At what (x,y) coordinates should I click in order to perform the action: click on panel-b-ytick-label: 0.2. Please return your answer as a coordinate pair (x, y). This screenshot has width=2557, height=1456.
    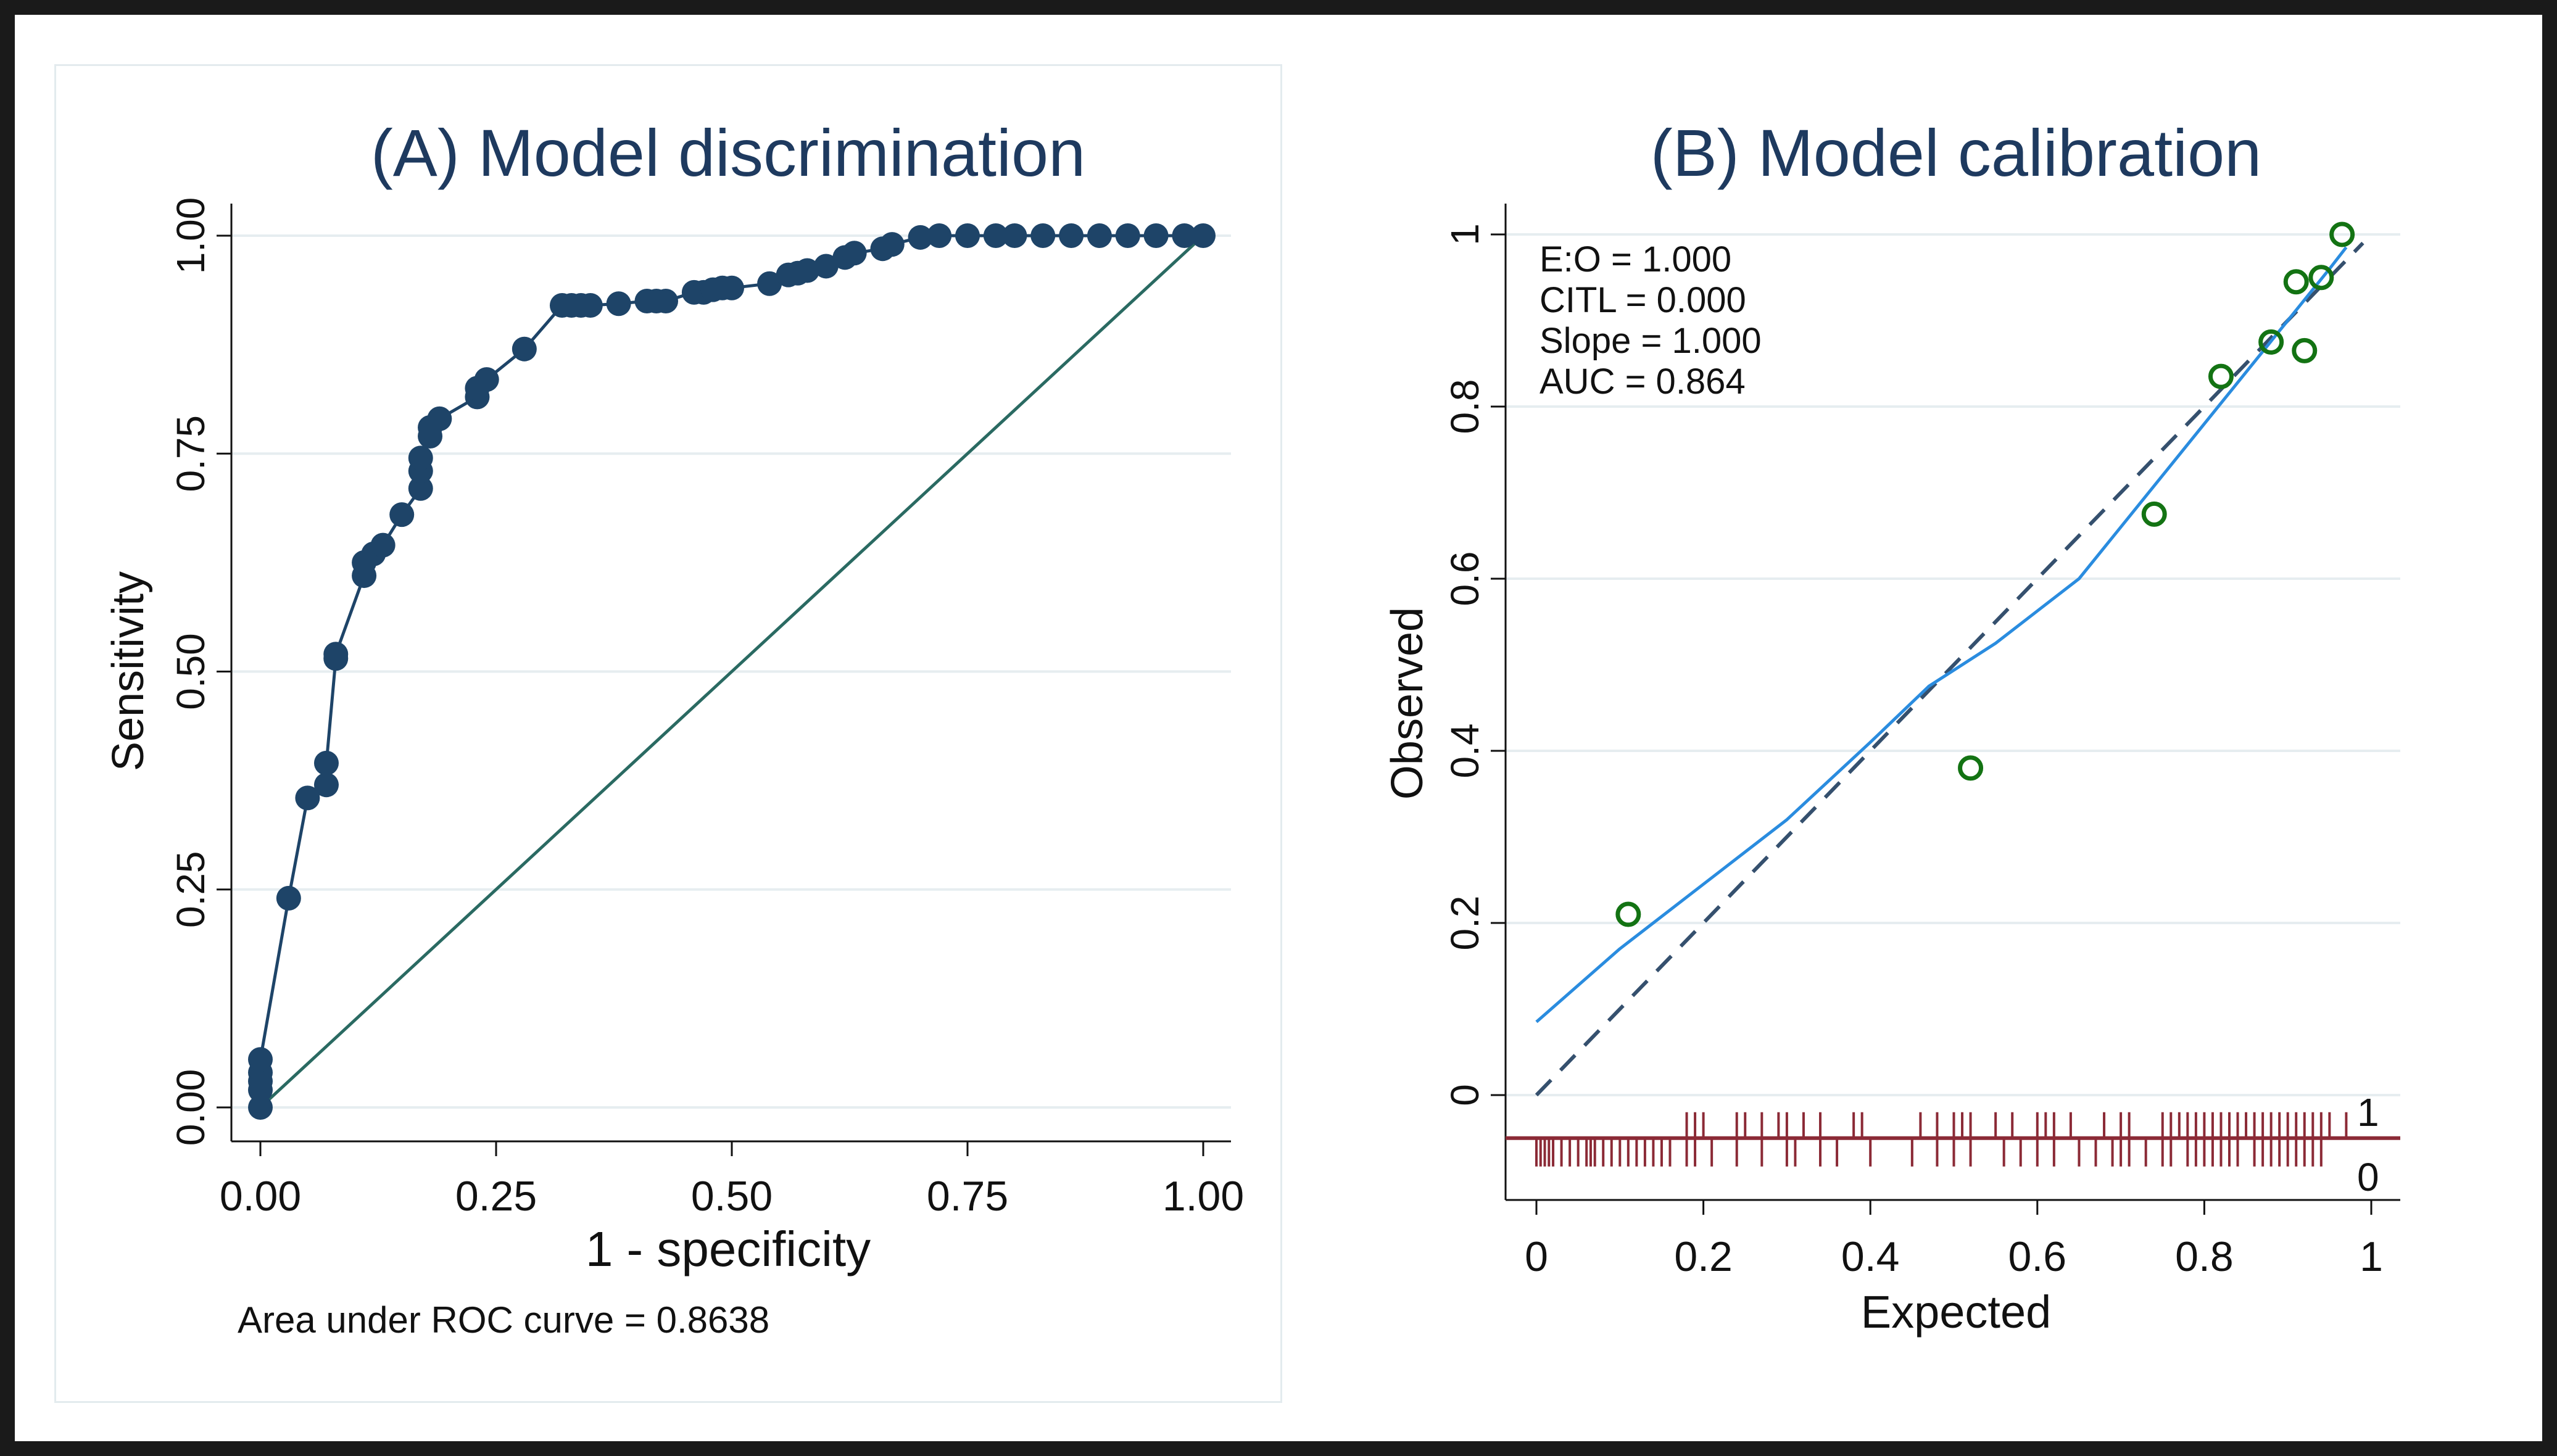
    Looking at the image, I should click on (1465, 923).